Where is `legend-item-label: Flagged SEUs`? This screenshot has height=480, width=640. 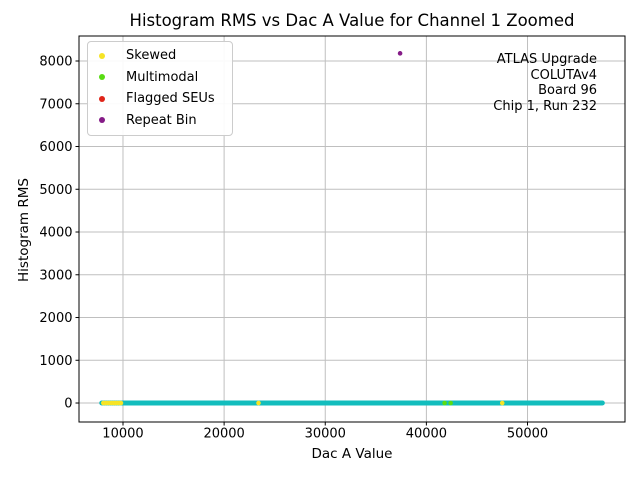
legend-item-label: Flagged SEUs is located at coordinates (170, 99).